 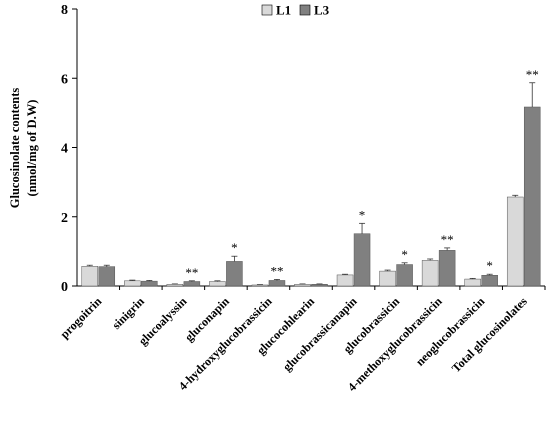 What do you see at coordinates (64, 218) in the screenshot?
I see `y-tick-label: 2` at bounding box center [64, 218].